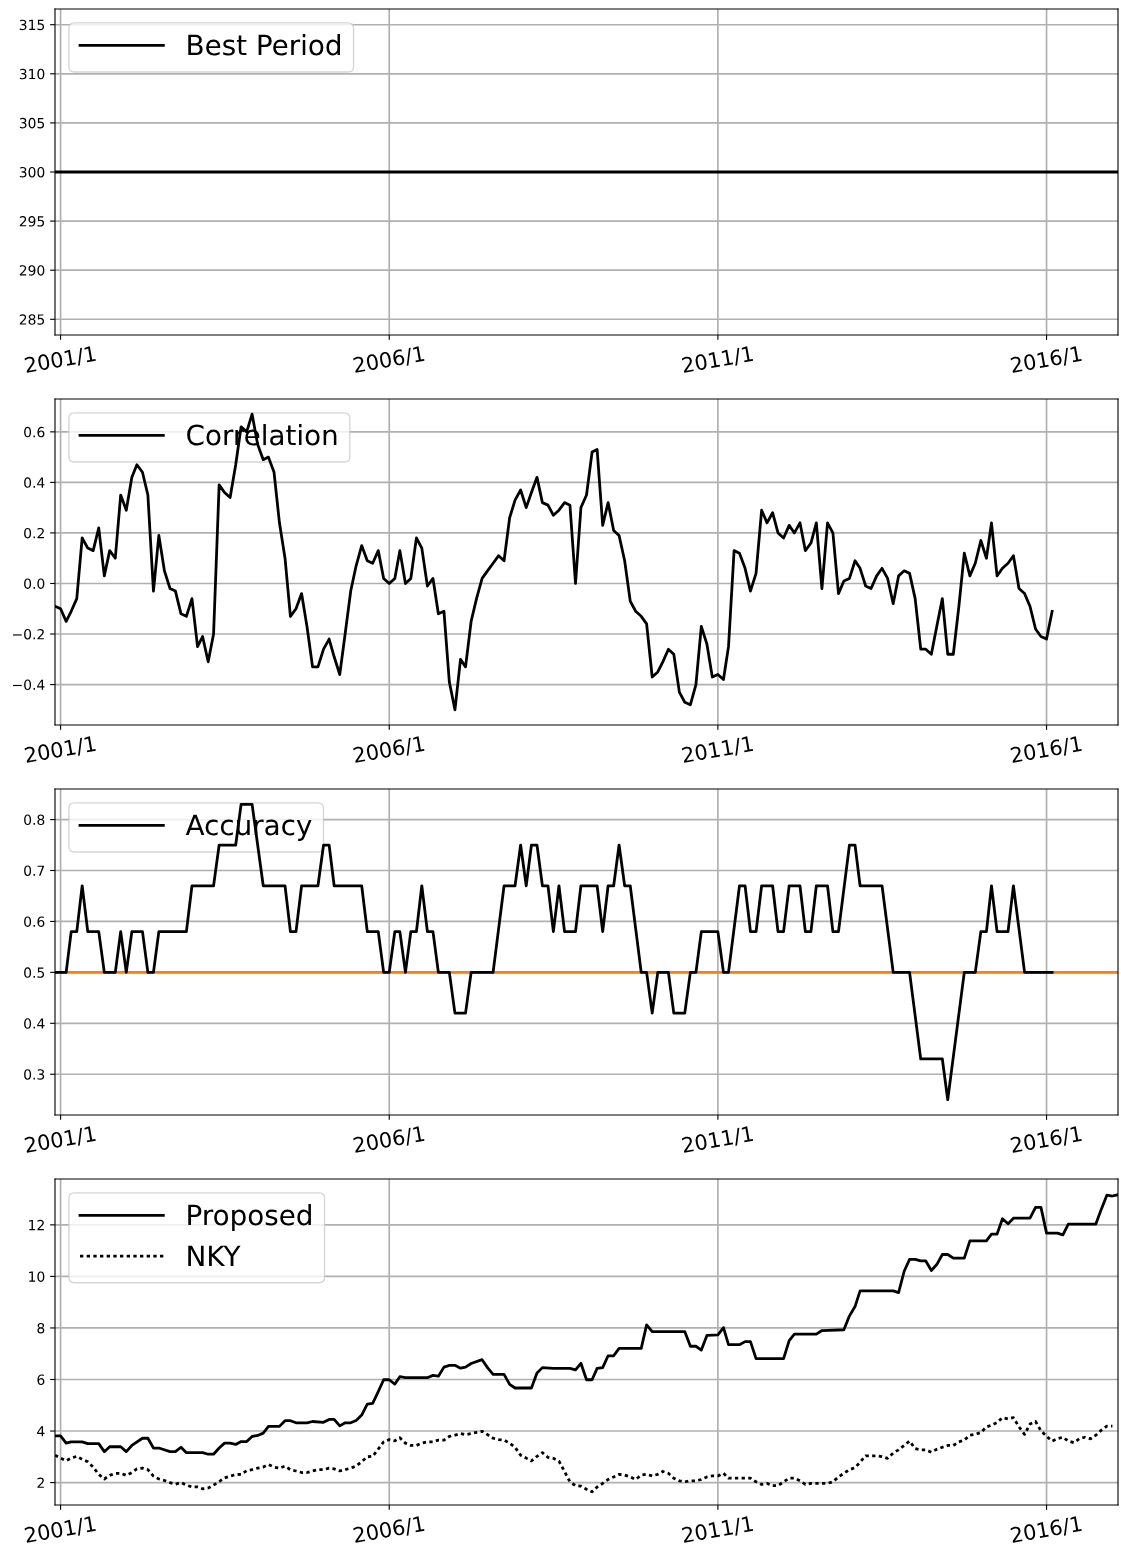 This screenshot has height=1567, width=1121. I want to click on y-tick-label: 0.7, so click(34, 870).